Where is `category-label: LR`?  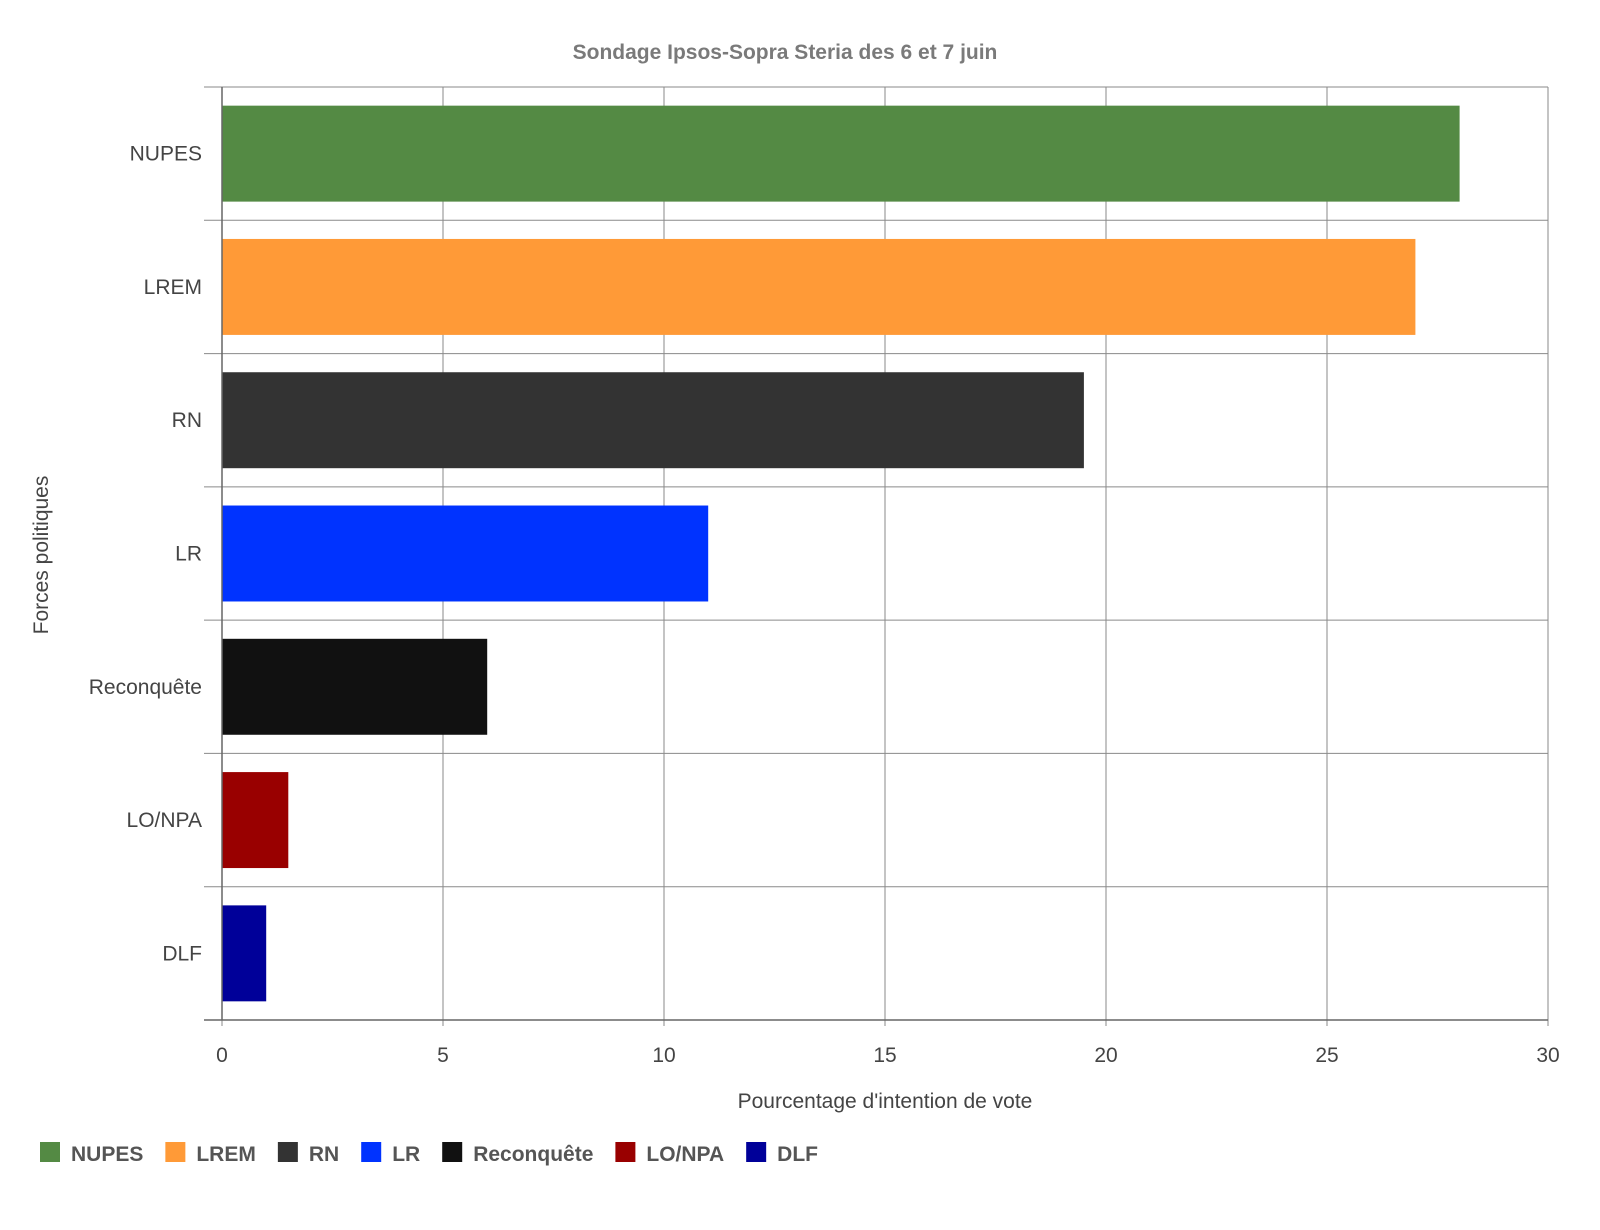
category-label: LR is located at coordinates (188, 554).